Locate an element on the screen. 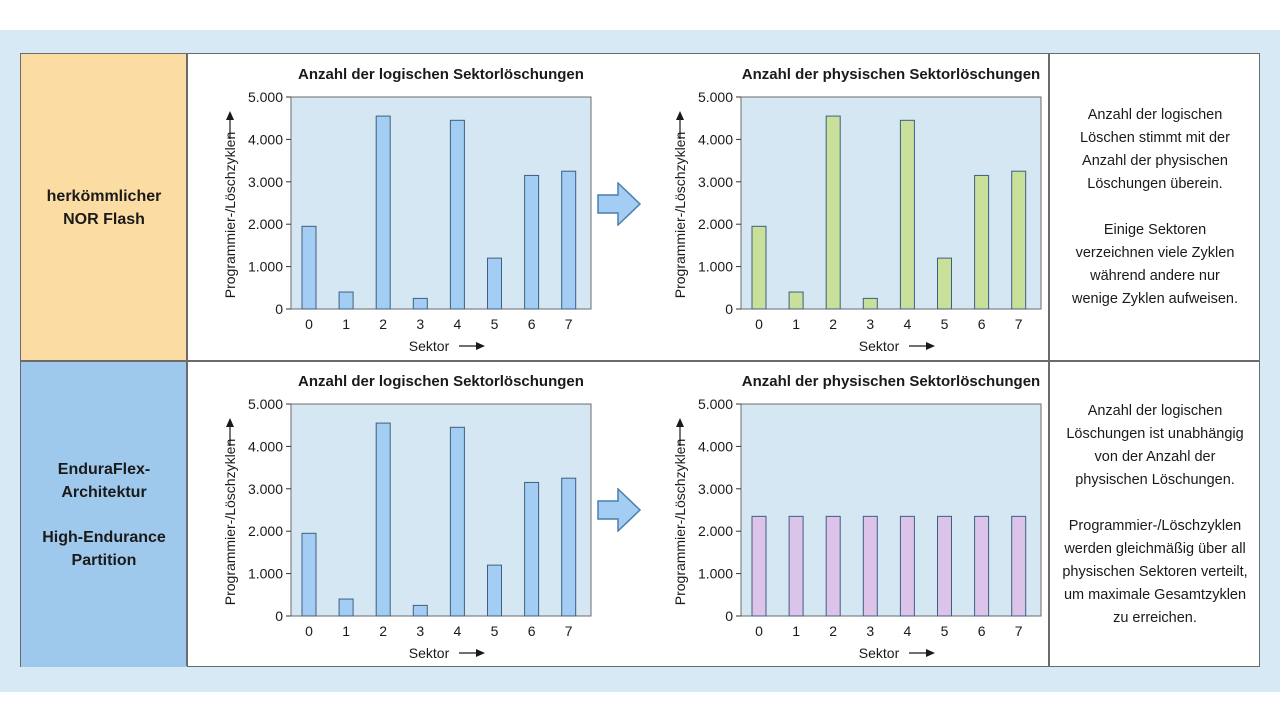 This screenshot has width=1280, height=718. description-line: verzeichnen viele Zyklen is located at coordinates (1155, 253).